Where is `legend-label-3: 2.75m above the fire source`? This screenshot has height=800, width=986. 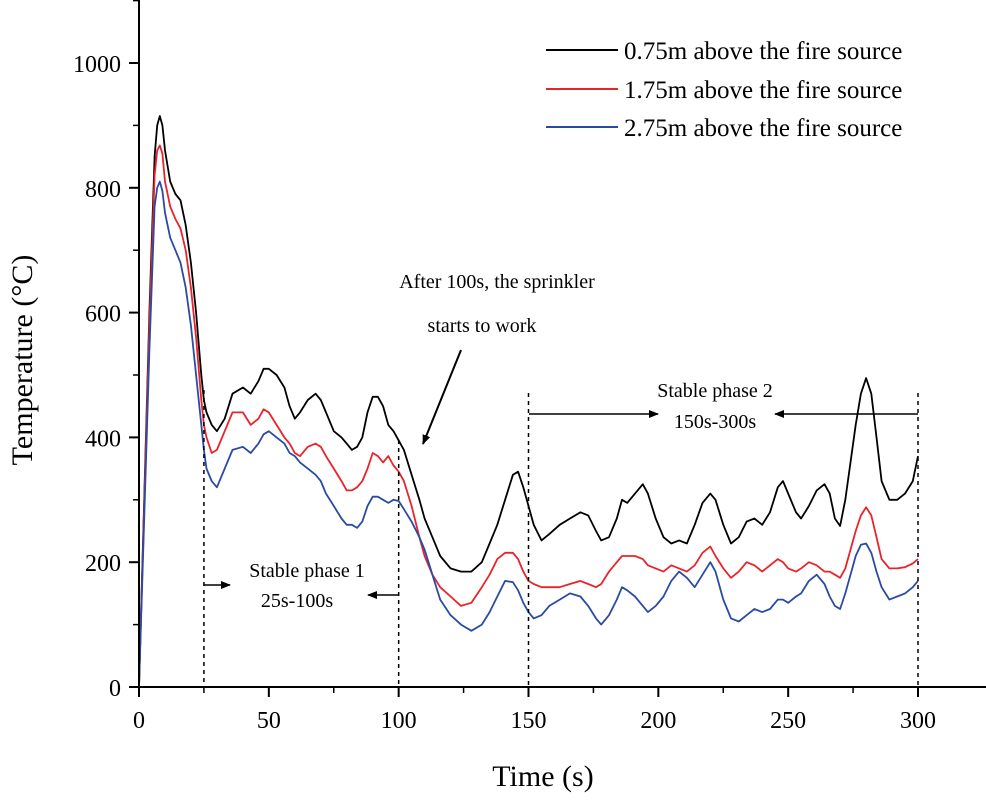
legend-label-3: 2.75m above the fire source is located at coordinates (763, 128).